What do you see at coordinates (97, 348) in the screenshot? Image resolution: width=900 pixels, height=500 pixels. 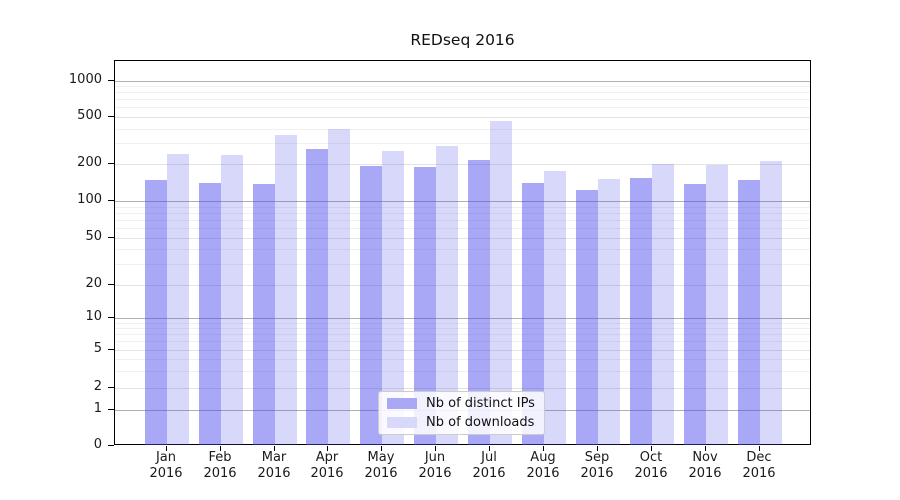 I see `y-axis-tick-label: 5` at bounding box center [97, 348].